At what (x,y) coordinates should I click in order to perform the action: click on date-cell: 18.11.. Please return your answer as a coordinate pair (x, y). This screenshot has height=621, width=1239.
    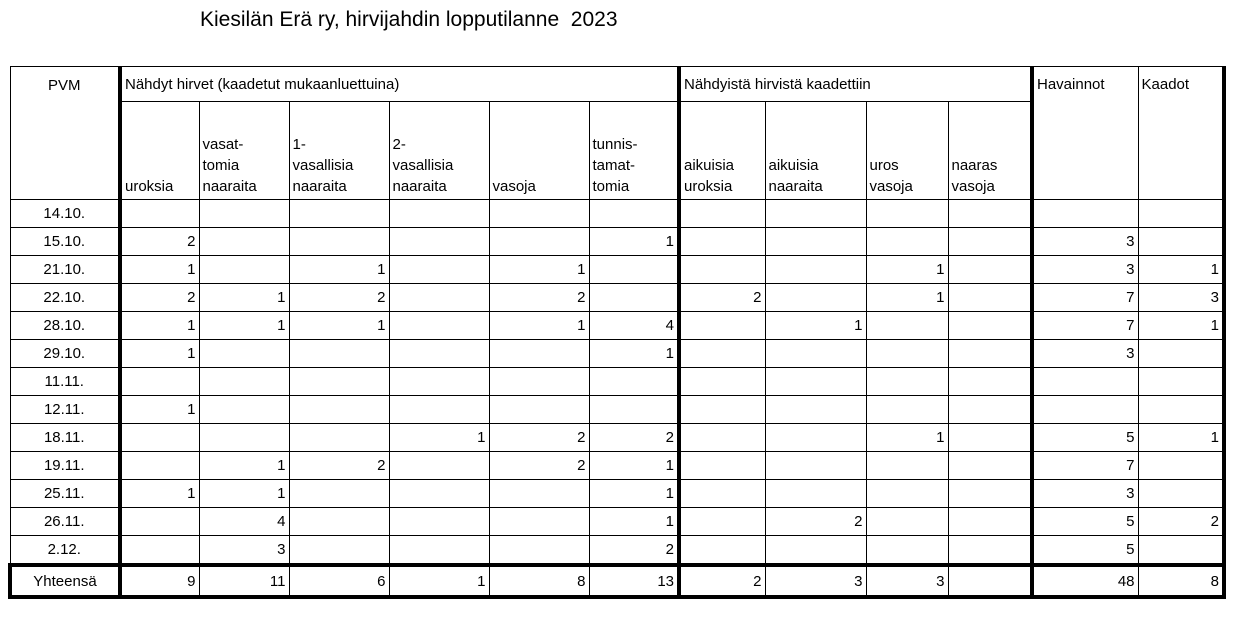
    Looking at the image, I should click on (65, 437).